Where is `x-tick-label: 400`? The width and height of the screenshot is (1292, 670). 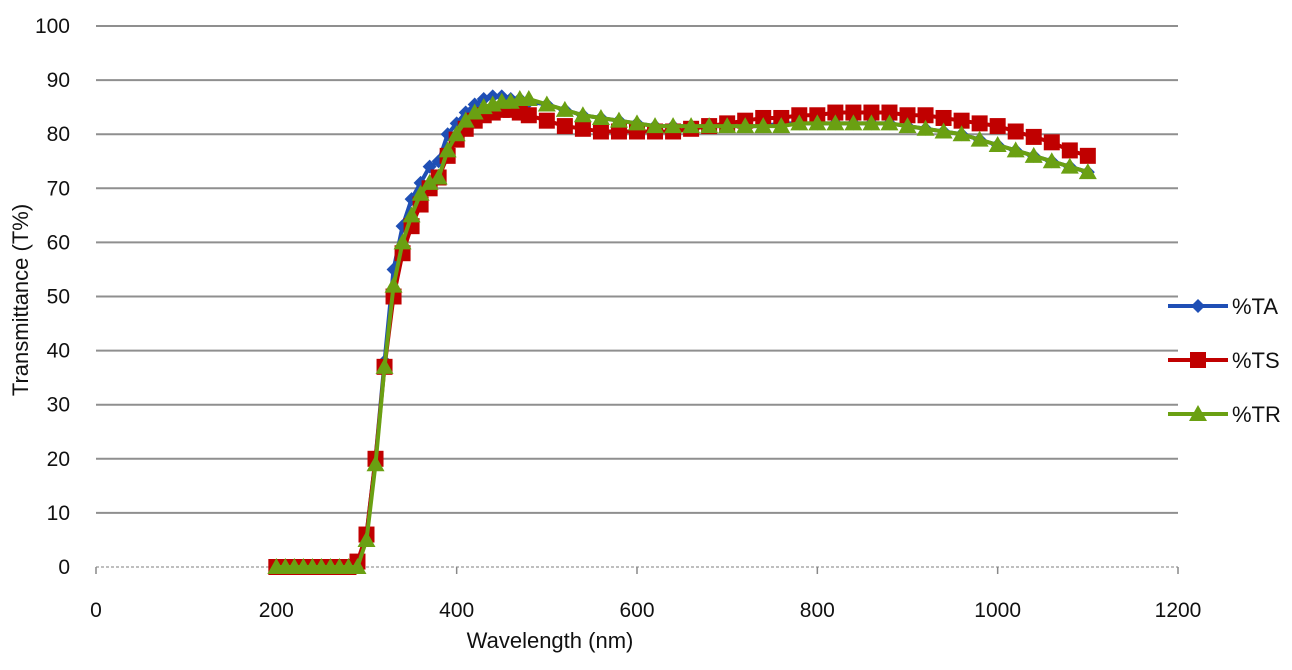
x-tick-label: 400 is located at coordinates (456, 610).